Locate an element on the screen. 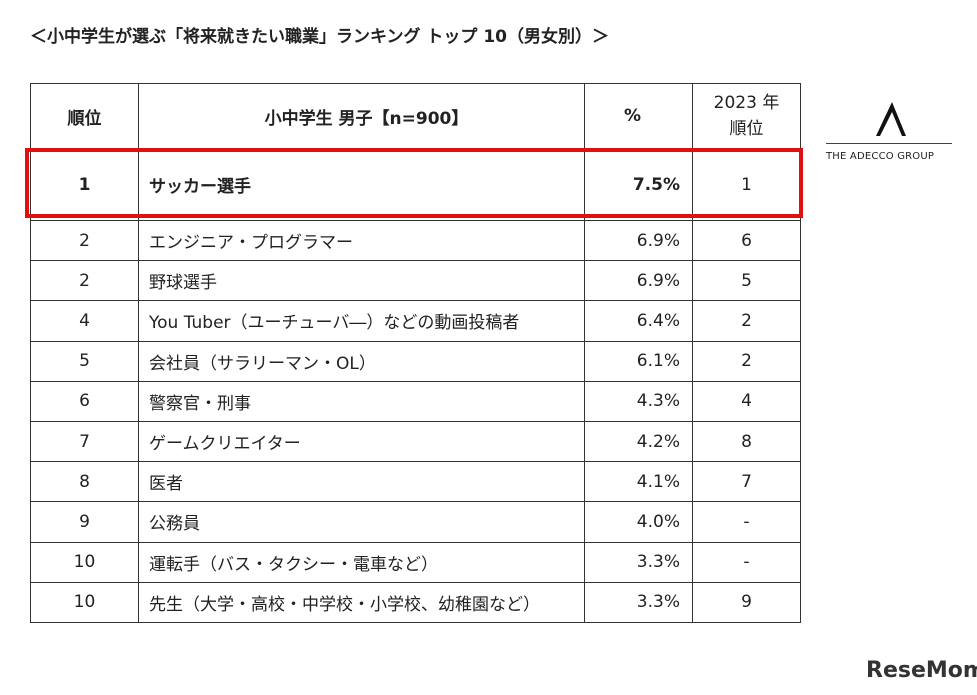  table-cell: 4.3% is located at coordinates (638, 401).